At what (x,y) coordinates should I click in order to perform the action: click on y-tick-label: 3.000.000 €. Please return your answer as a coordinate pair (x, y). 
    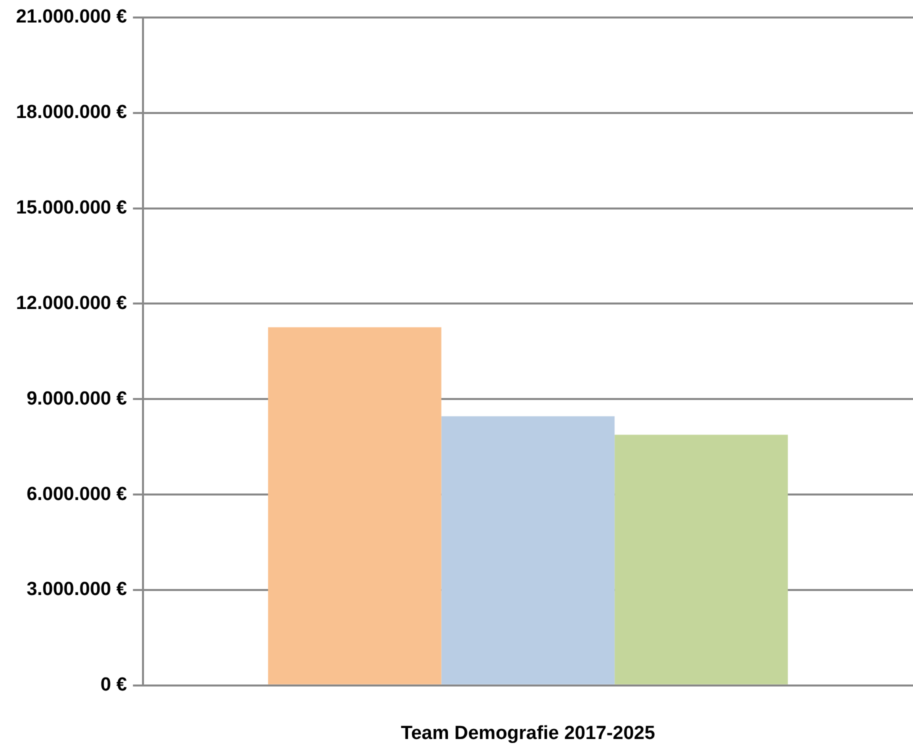
    Looking at the image, I should click on (77, 589).